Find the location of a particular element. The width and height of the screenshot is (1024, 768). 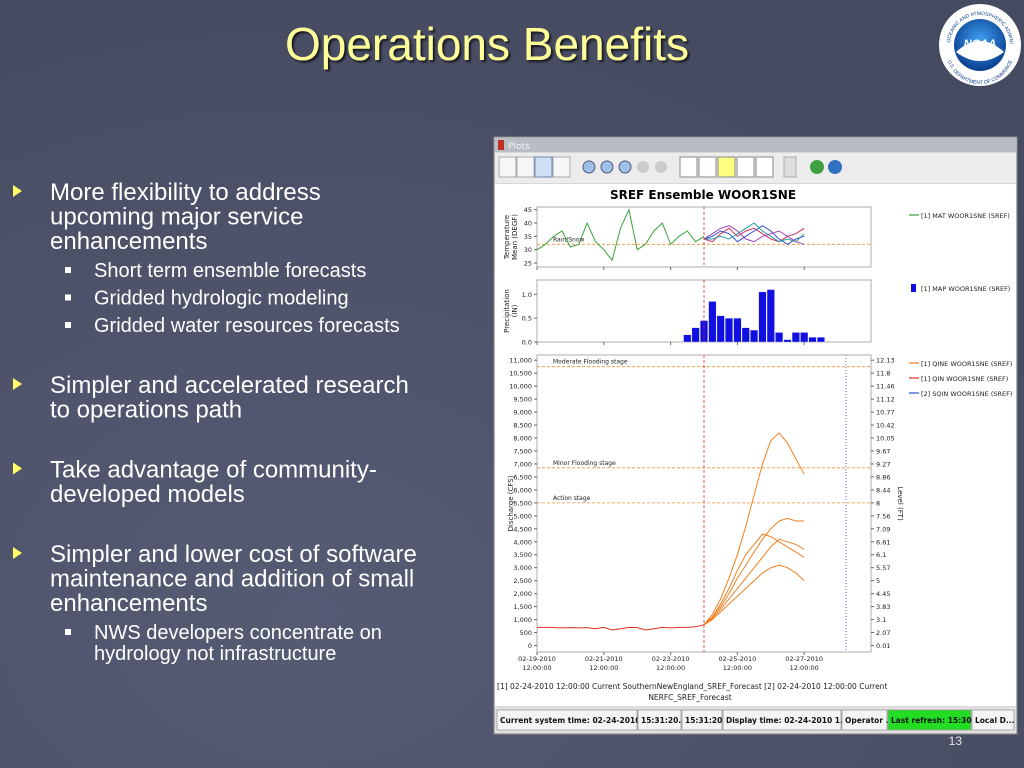

y2-tick-label: 12.13 is located at coordinates (885, 361).